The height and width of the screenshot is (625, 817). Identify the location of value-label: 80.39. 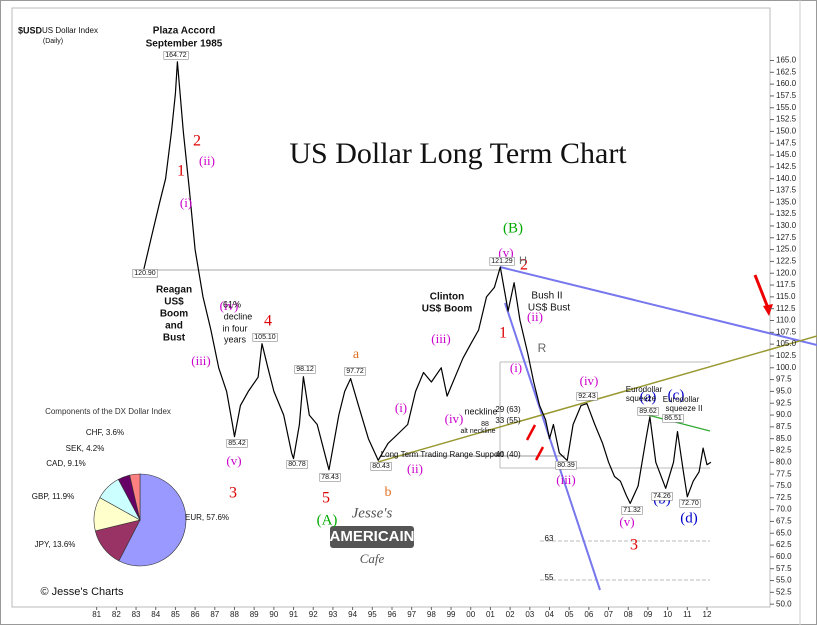
(566, 465).